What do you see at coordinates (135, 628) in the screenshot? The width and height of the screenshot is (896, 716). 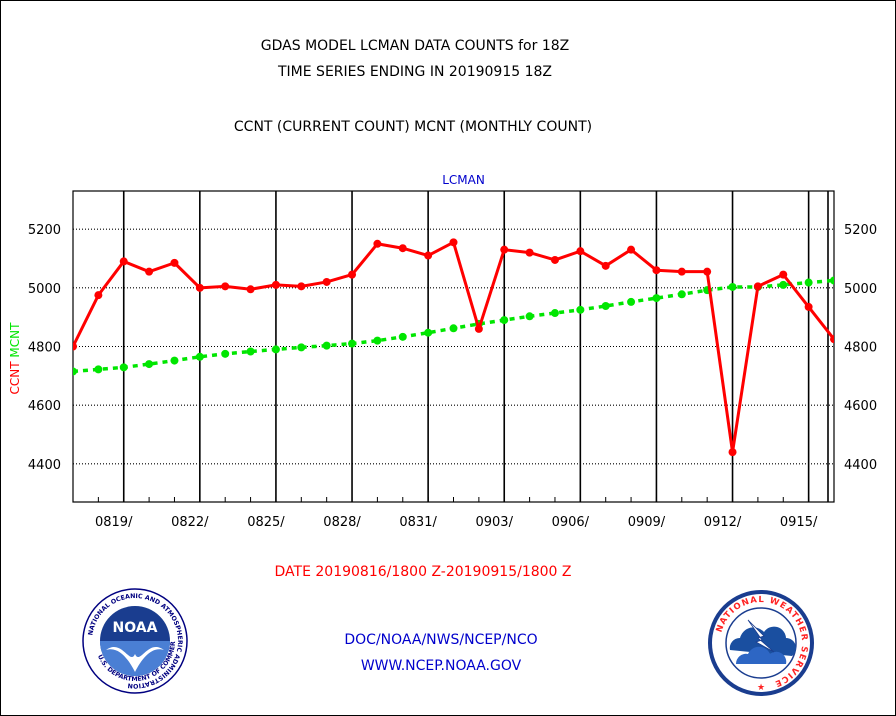 I see `noaa-logo-text: NOAA` at bounding box center [135, 628].